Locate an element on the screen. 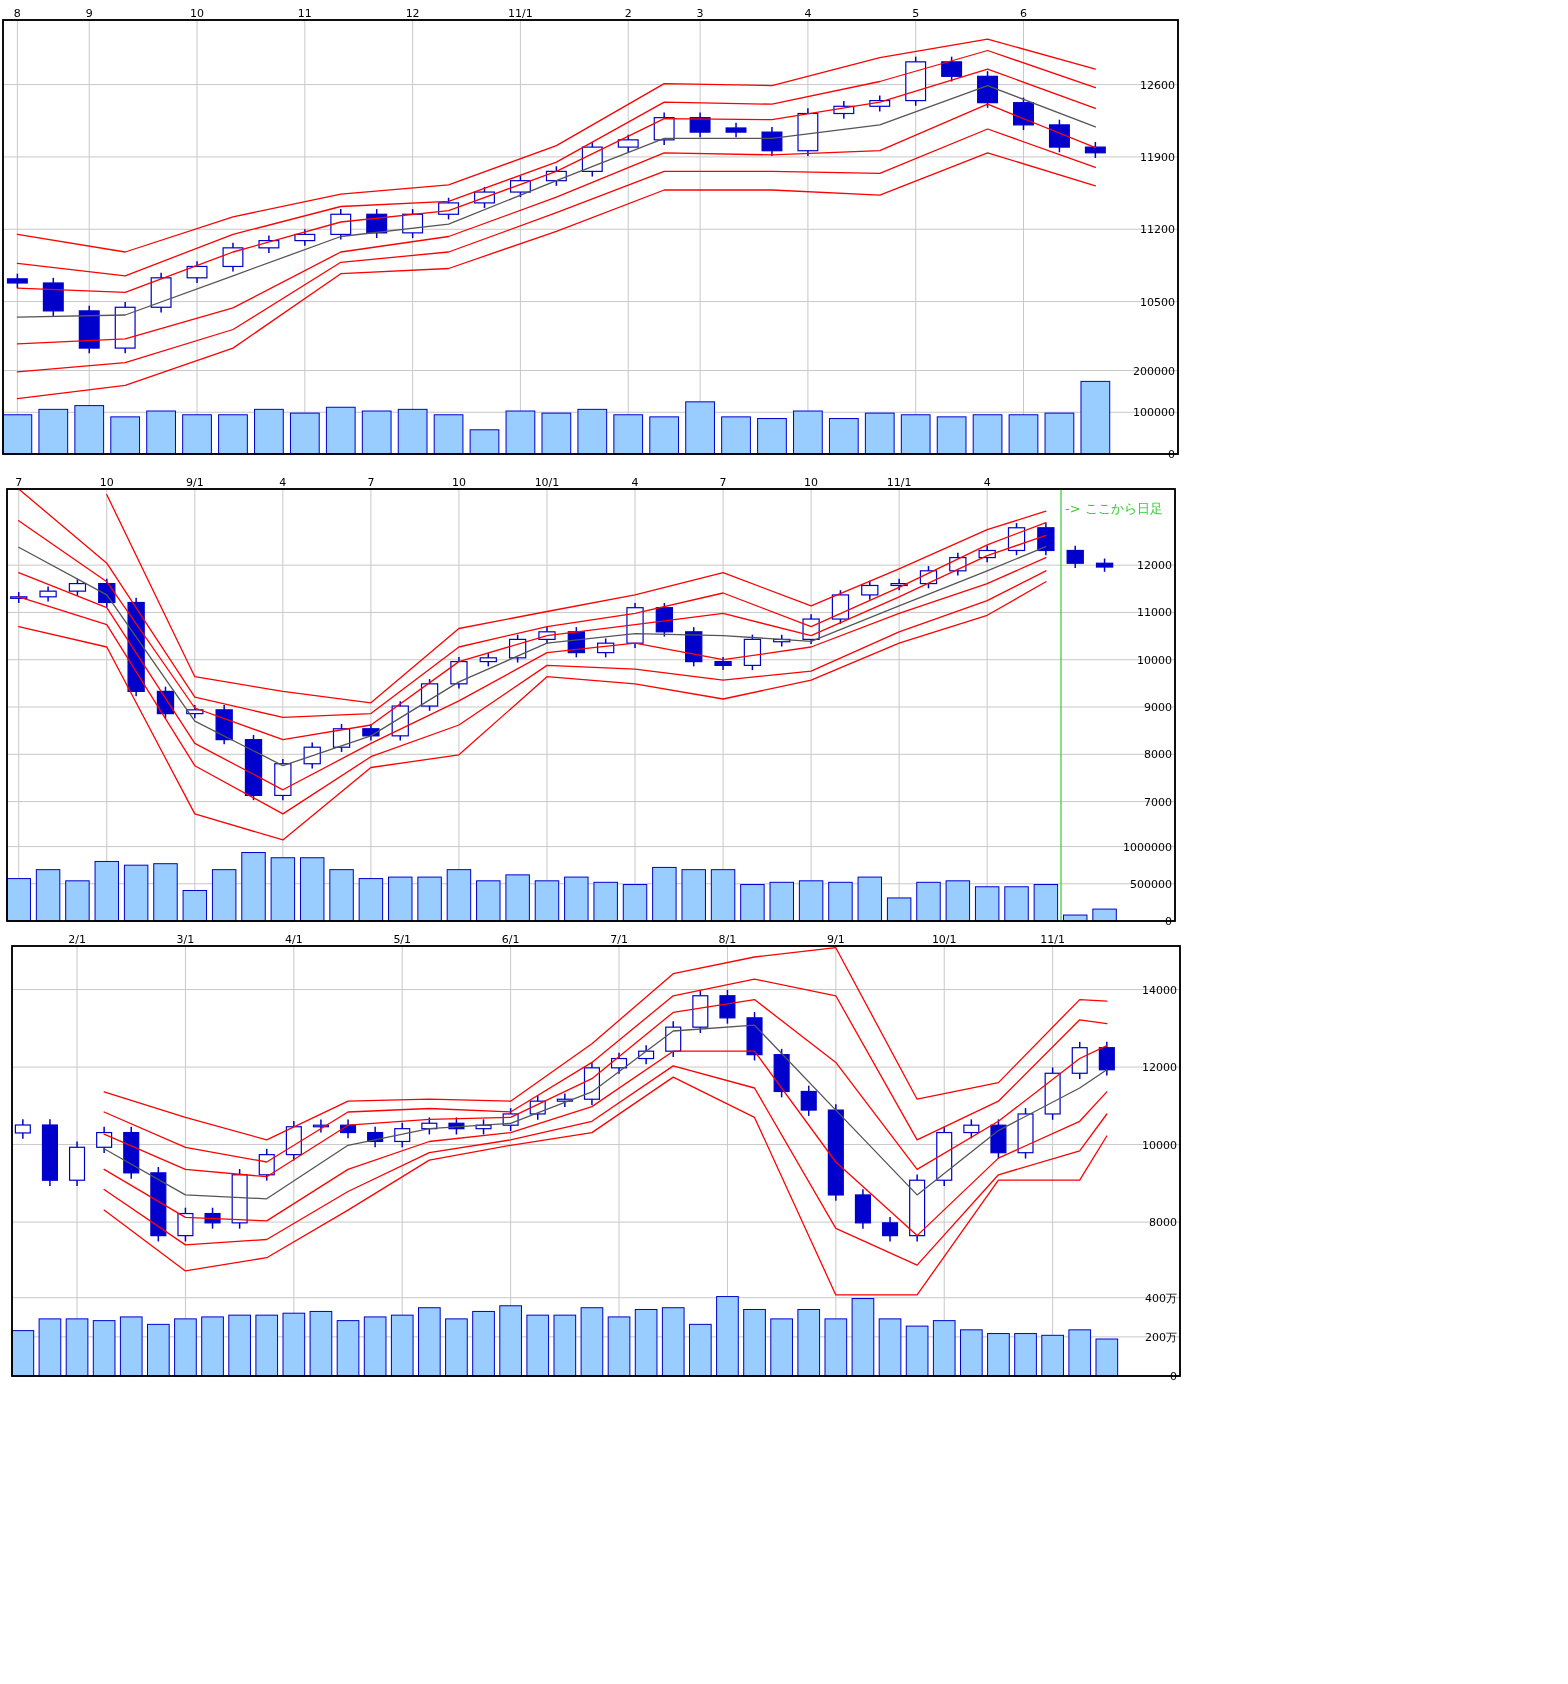 The image size is (1568, 1684). y-tick-label: 11000 is located at coordinates (1154, 613).